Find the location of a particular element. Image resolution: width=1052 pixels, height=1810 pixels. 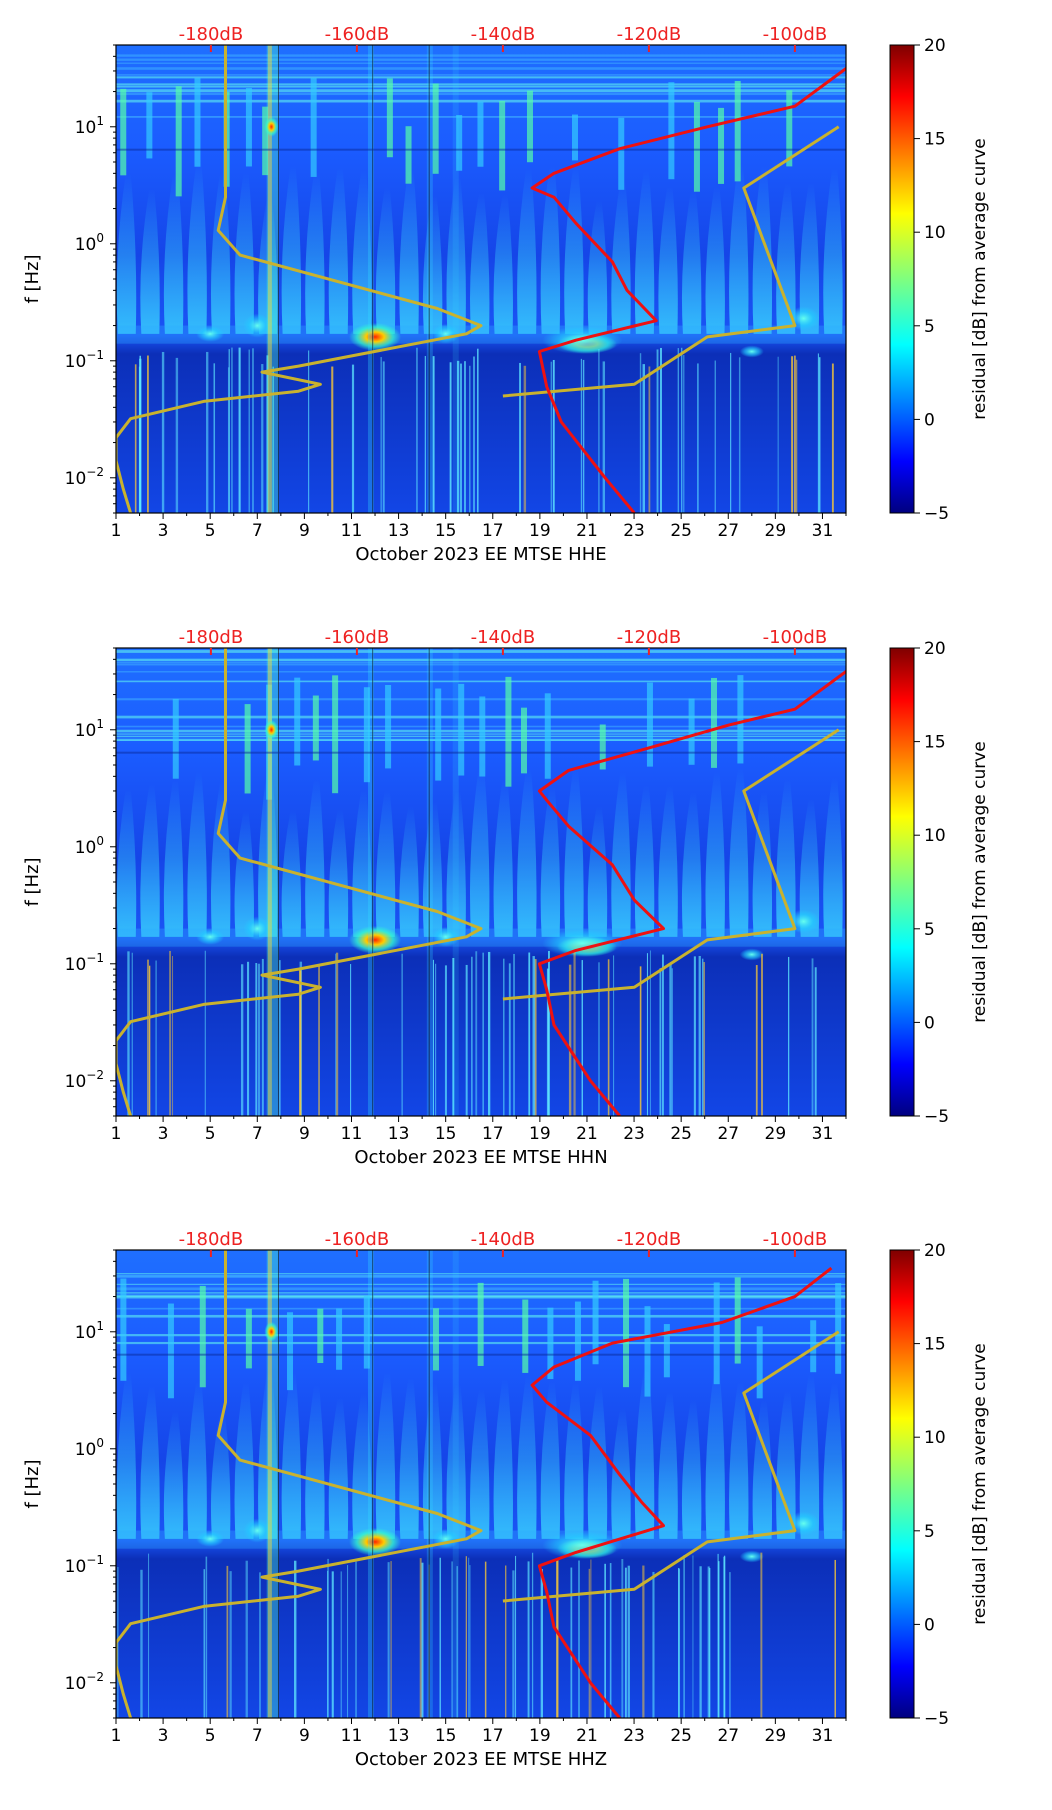

y-tick-label: 10⁰ is located at coordinates (89, 1448).